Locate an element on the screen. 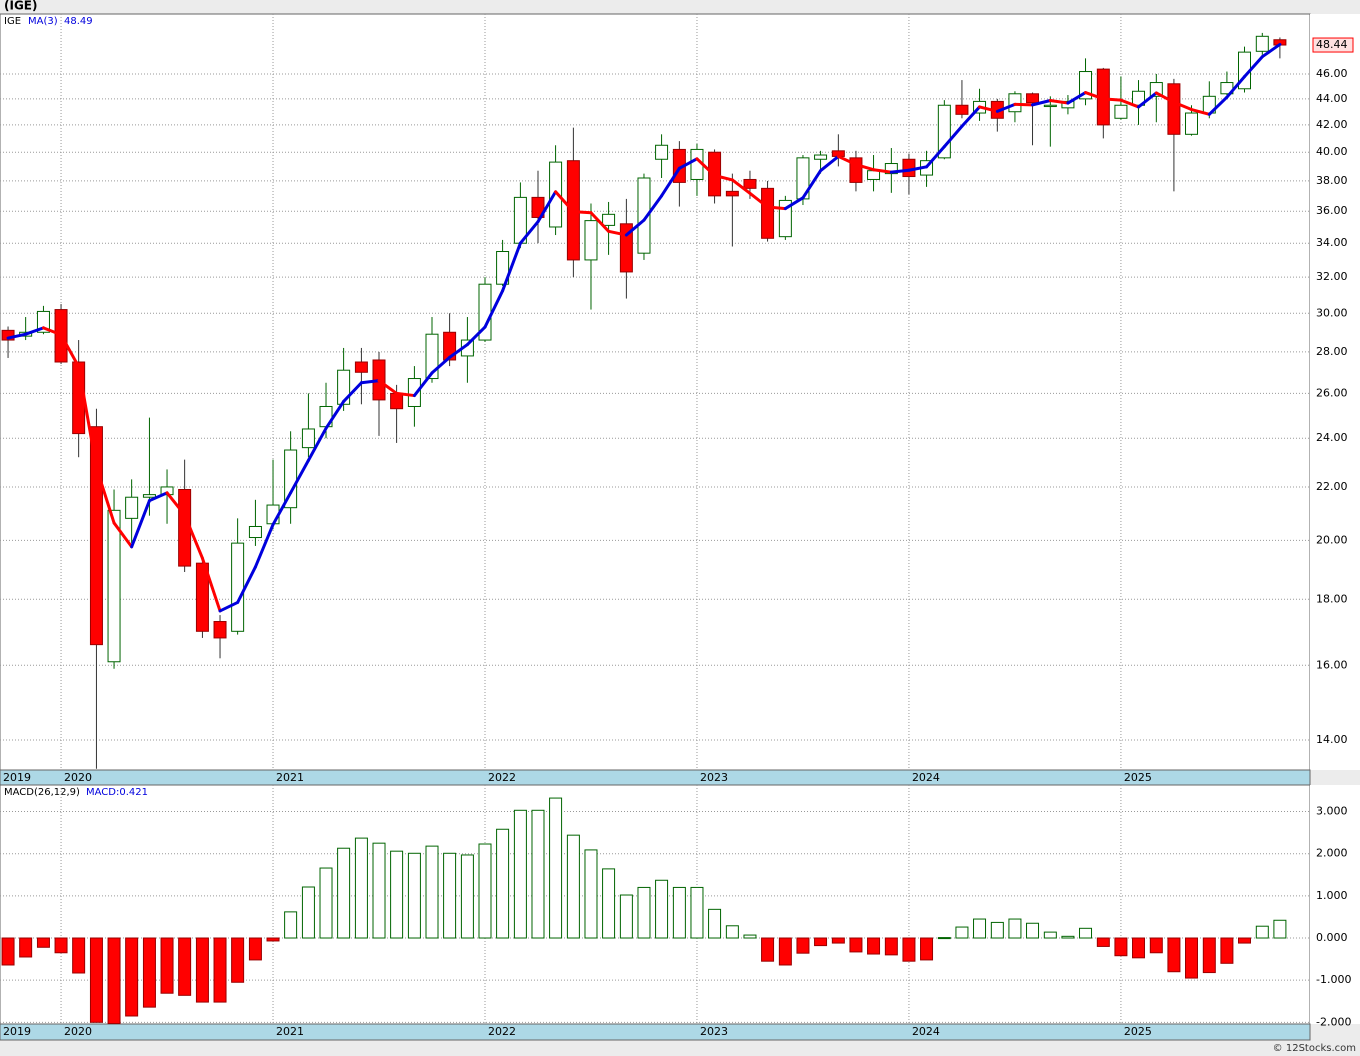  legend-ma: MA(3) is located at coordinates (43, 21).